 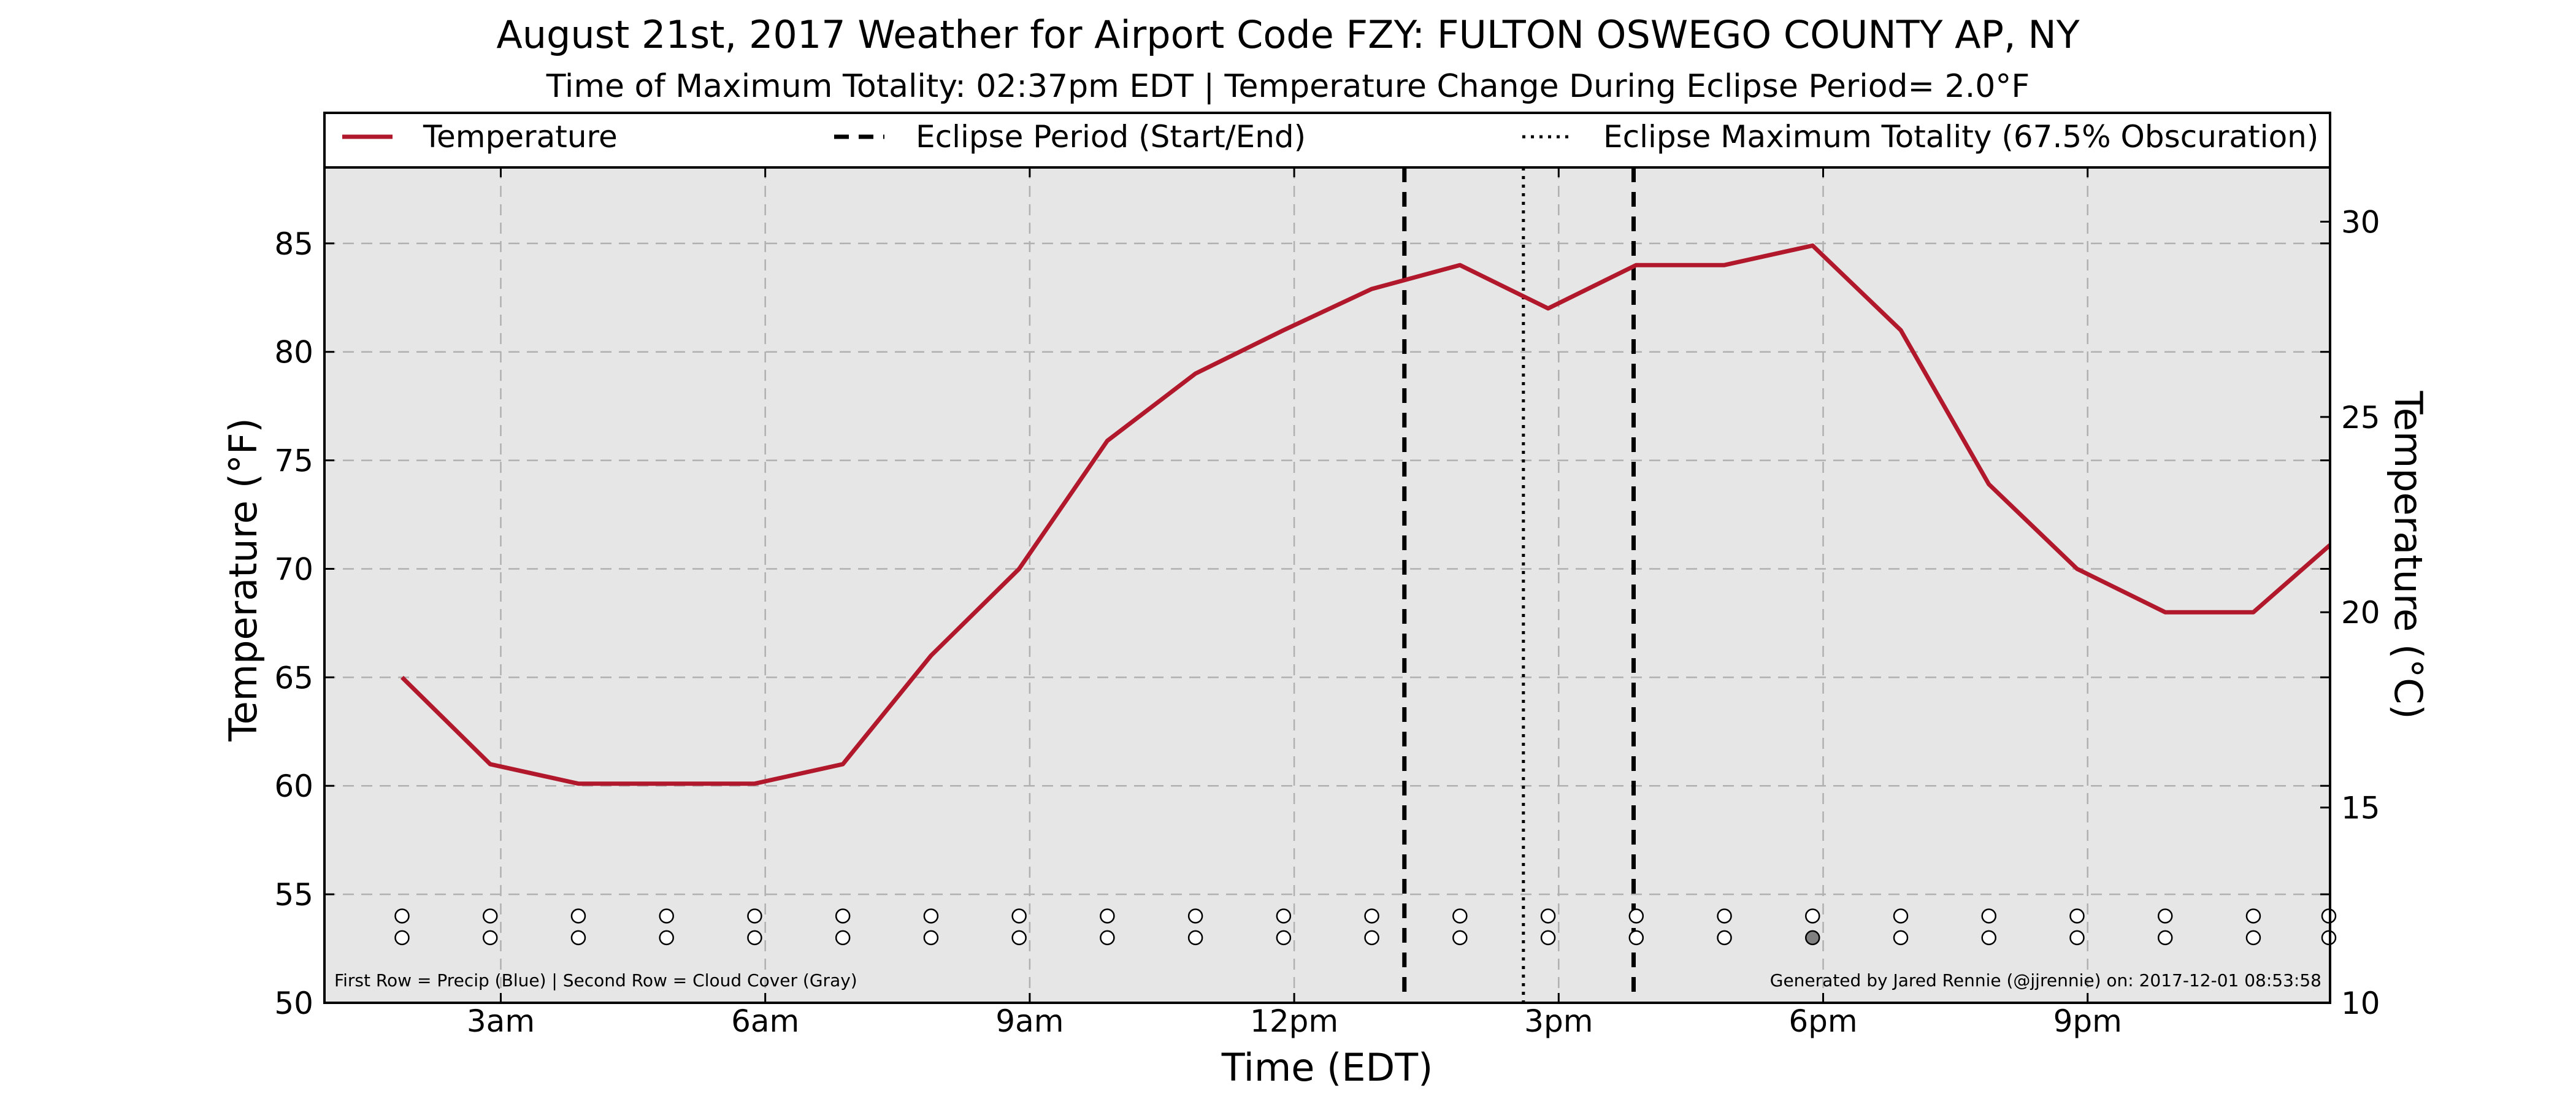 What do you see at coordinates (293, 569) in the screenshot?
I see `y-tick-label-left: 70` at bounding box center [293, 569].